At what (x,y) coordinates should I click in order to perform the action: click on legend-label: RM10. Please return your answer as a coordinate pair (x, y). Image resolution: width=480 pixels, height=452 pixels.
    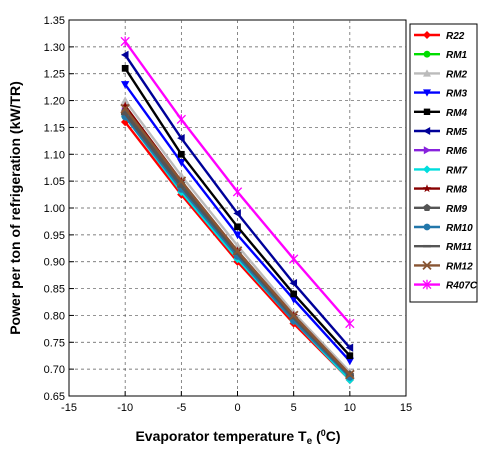
    Looking at the image, I should click on (459, 228).